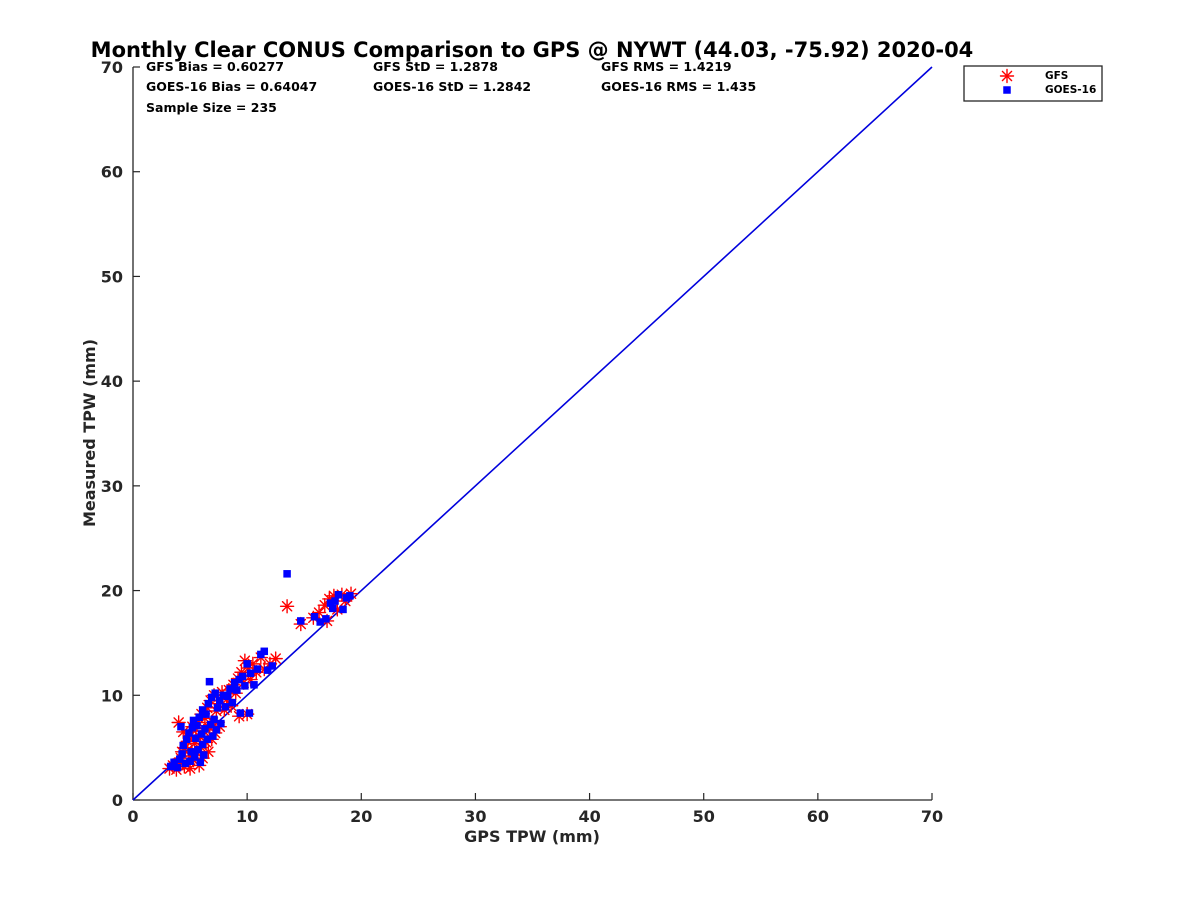 This screenshot has width=1200, height=900. I want to click on y-tick-label-2: 20, so click(112, 591).